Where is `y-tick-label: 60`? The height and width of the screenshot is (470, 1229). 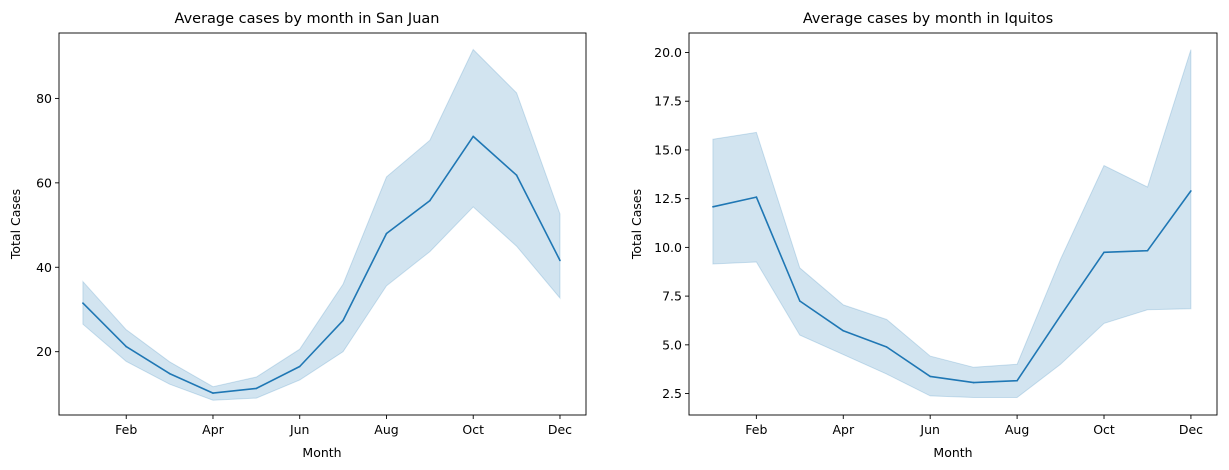 y-tick-label: 60 is located at coordinates (44, 182).